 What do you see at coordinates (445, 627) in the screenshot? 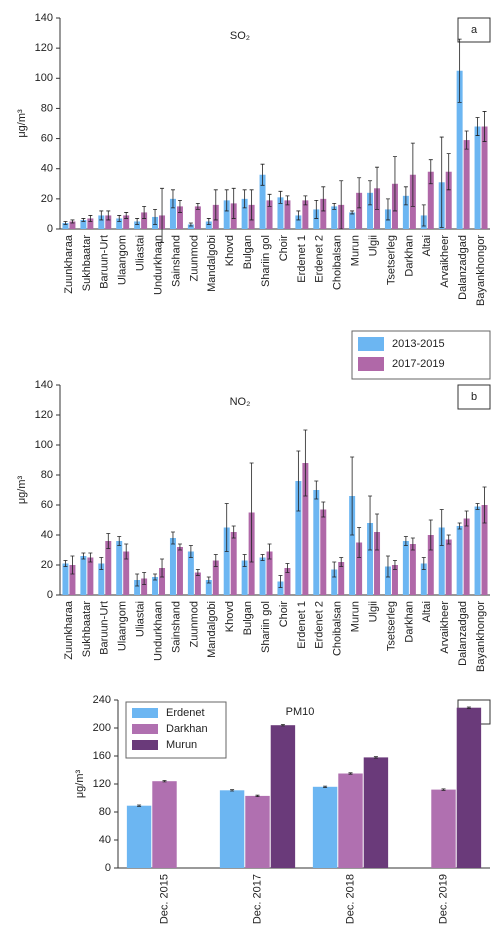
I see `x-tick-label: Arvaikheer` at bounding box center [445, 627].